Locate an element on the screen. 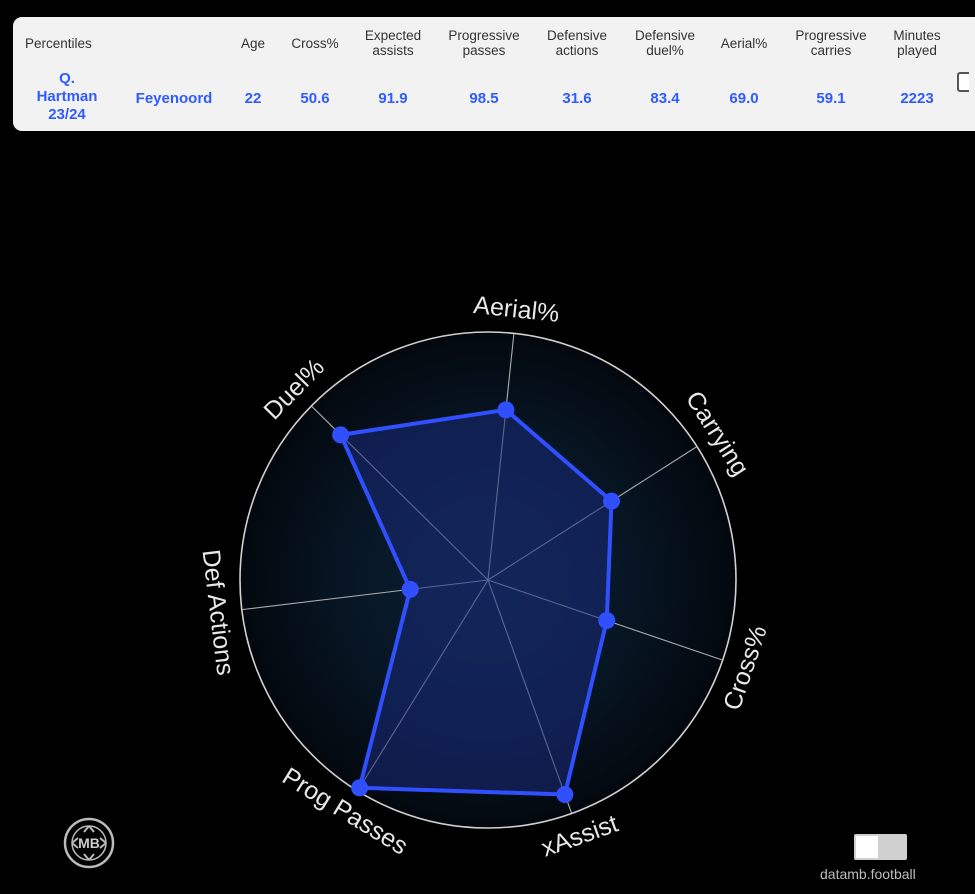  header-age: Age is located at coordinates (253, 43).